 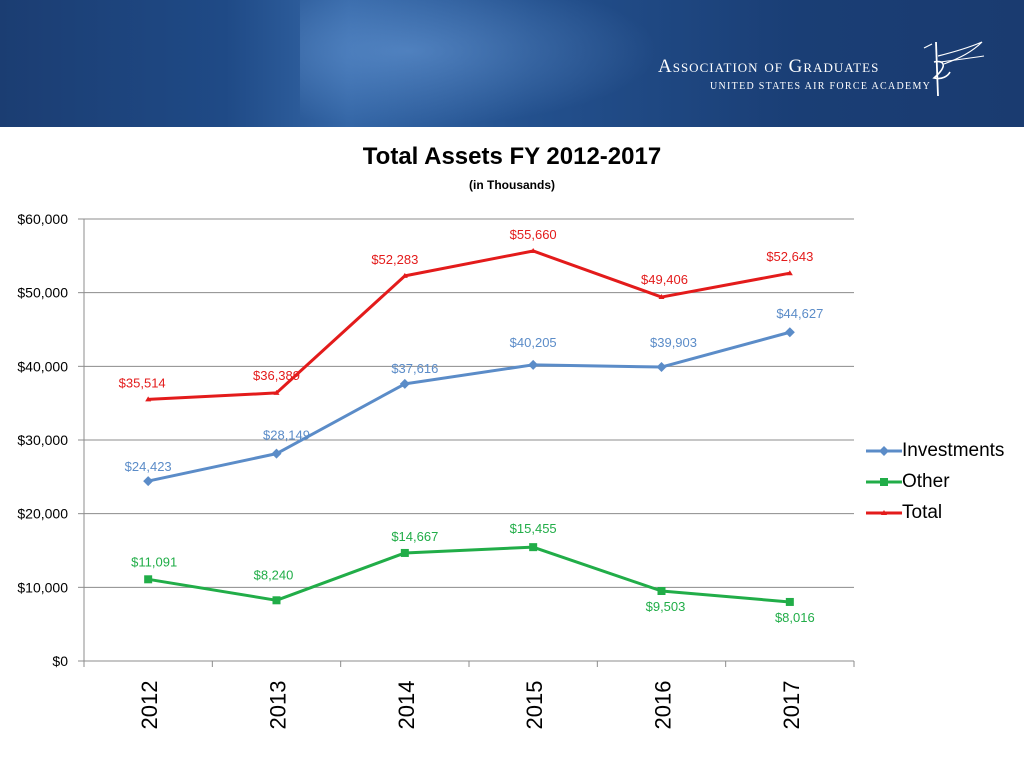 I want to click on y-tick-label: $30,000, so click(x=42, y=440).